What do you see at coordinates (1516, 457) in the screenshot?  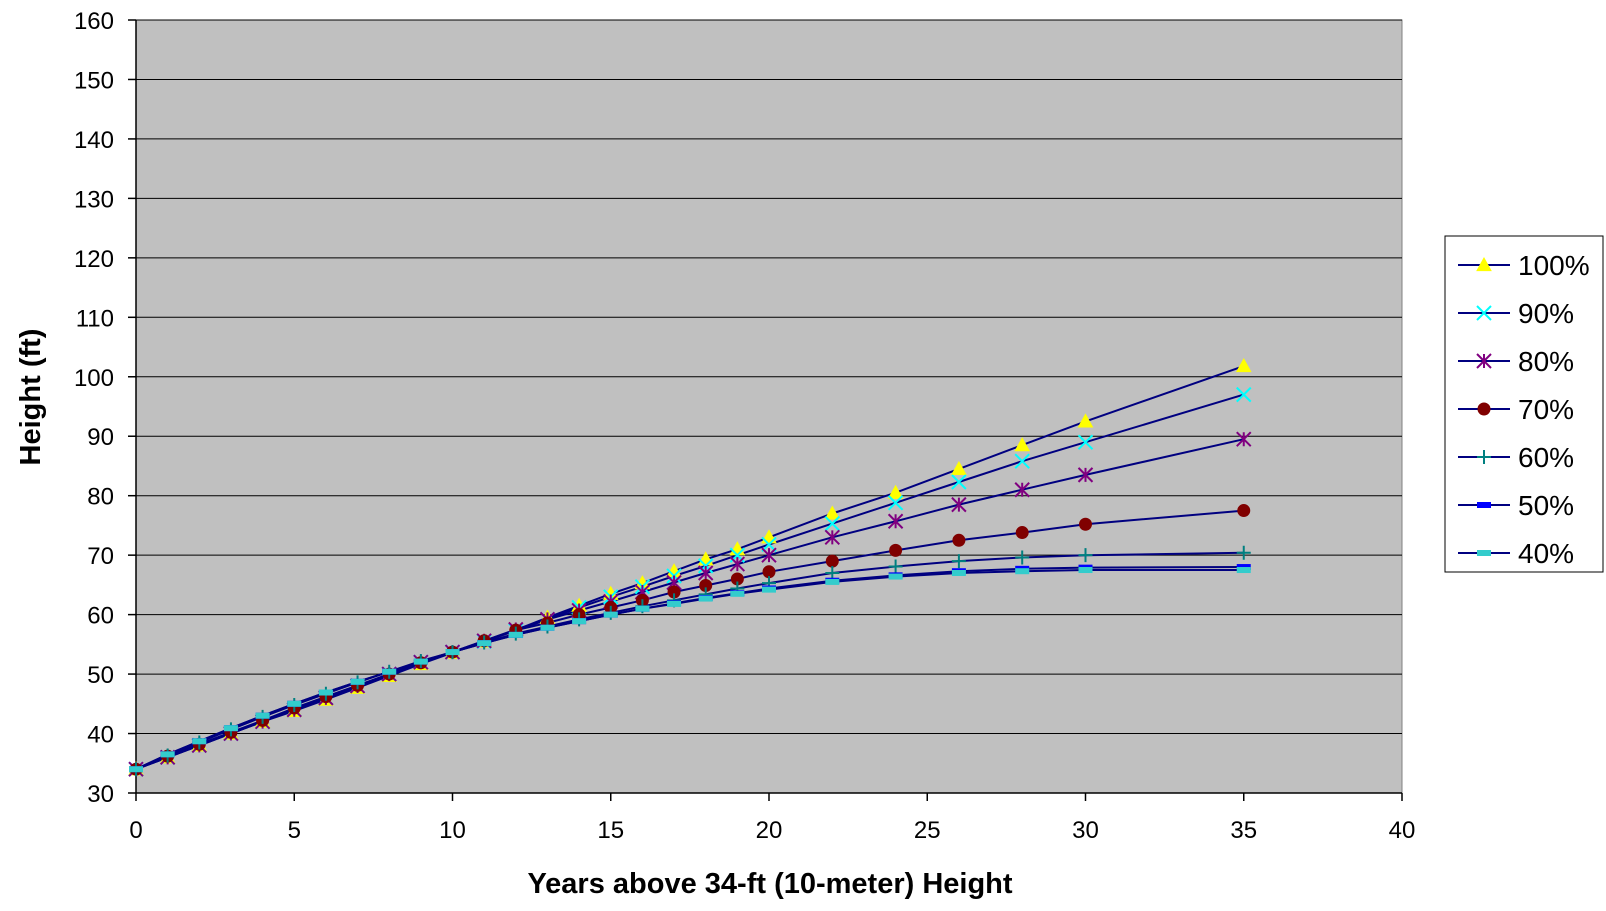 I see `legend-item: 60%` at bounding box center [1516, 457].